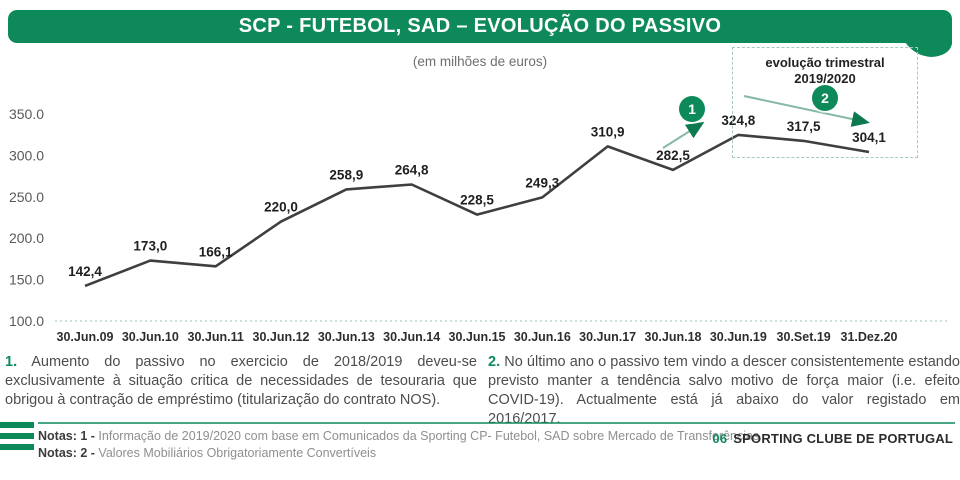  I want to click on value-label: 220,0, so click(281, 207).